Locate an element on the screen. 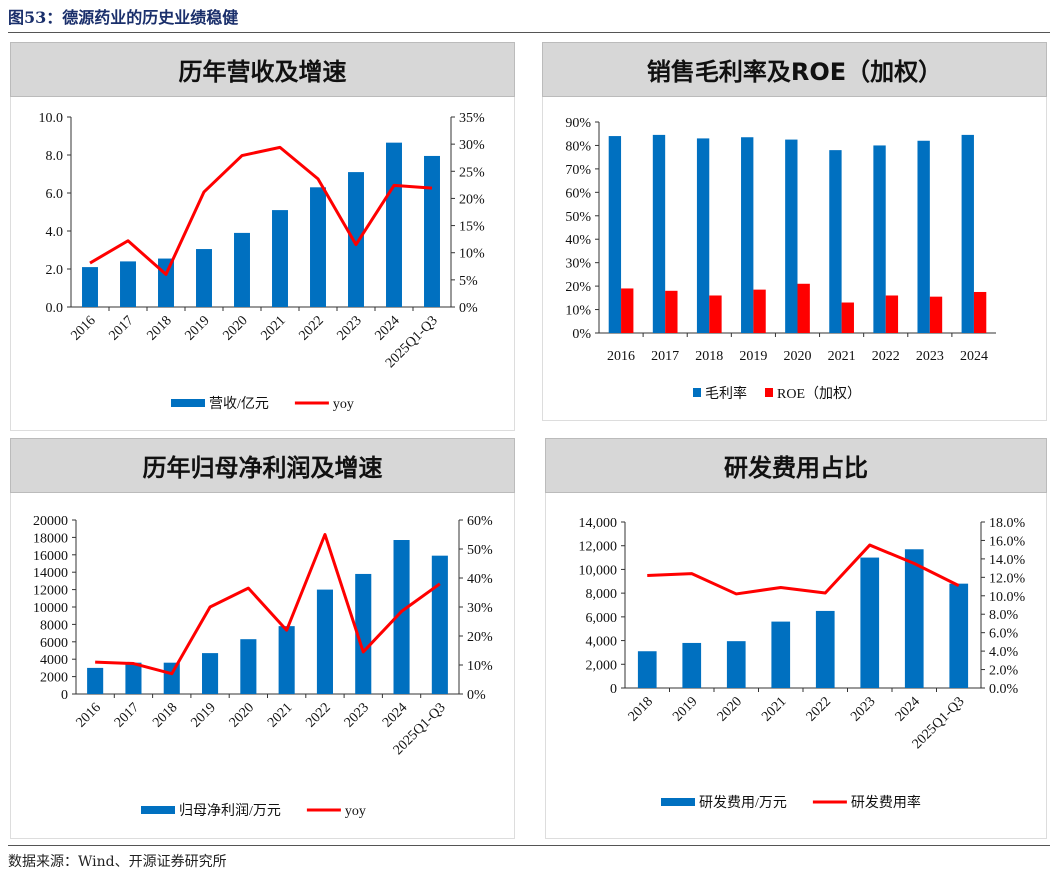 The width and height of the screenshot is (1057, 875). y2-tick-label: 4.0% is located at coordinates (1004, 652).